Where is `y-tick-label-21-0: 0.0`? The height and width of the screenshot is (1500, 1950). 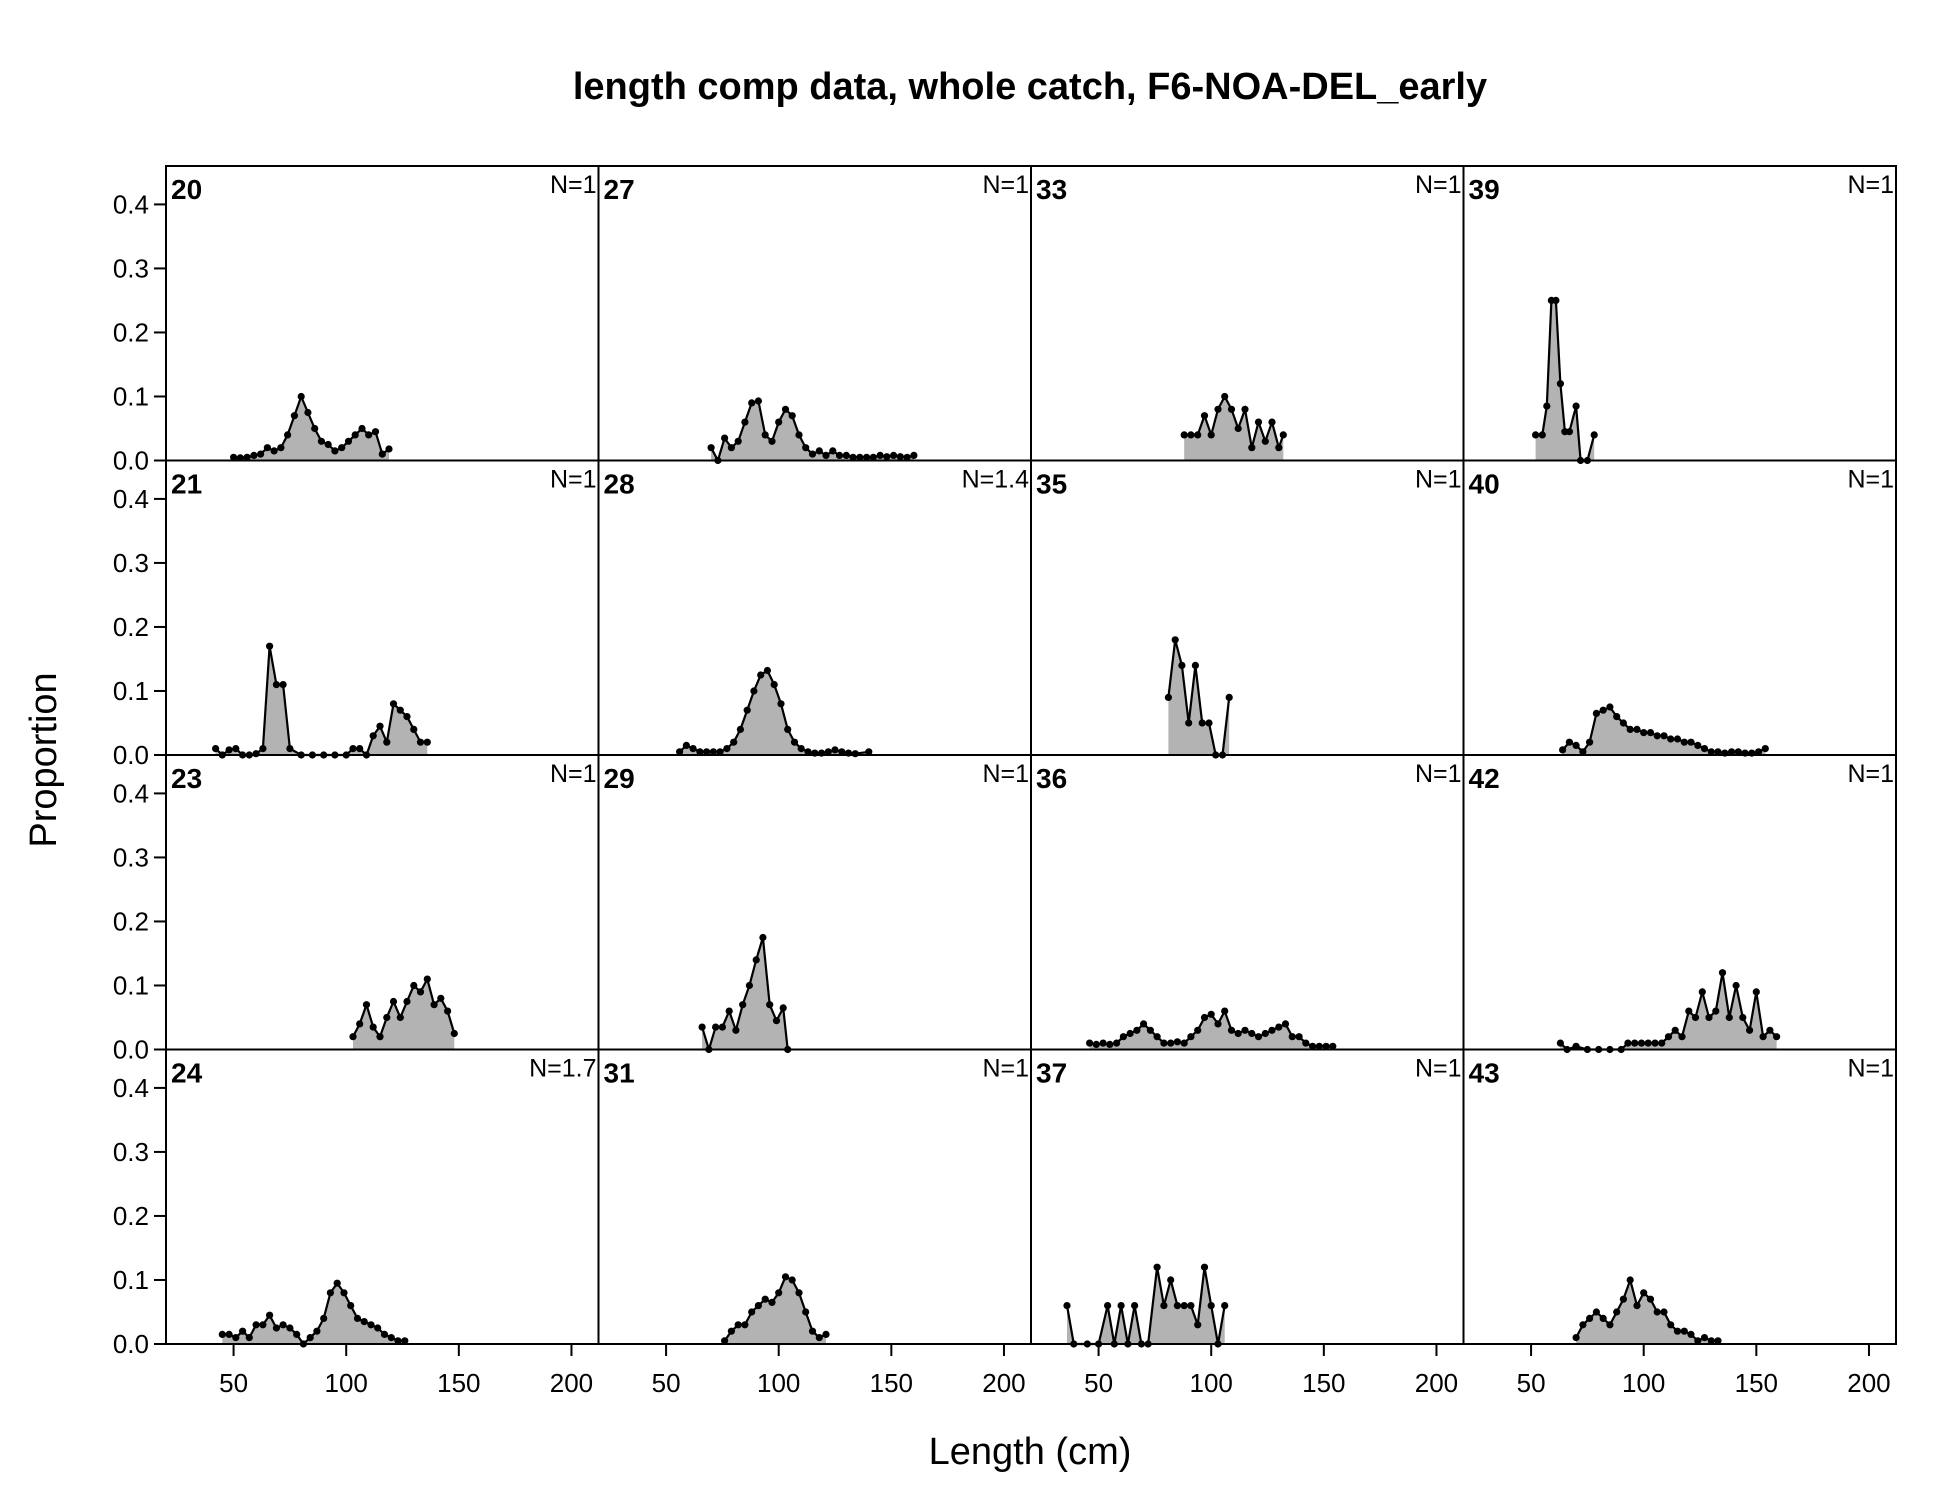 y-tick-label-21-0: 0.0 is located at coordinates (131, 755).